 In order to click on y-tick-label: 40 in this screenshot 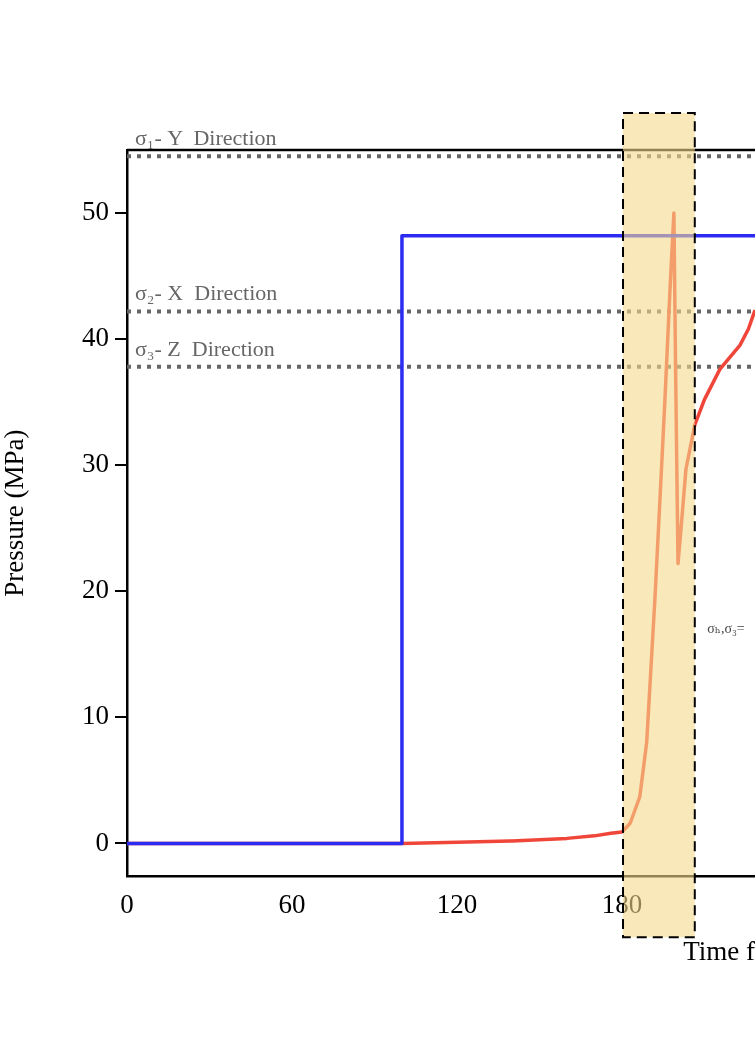, I will do `click(95, 337)`.